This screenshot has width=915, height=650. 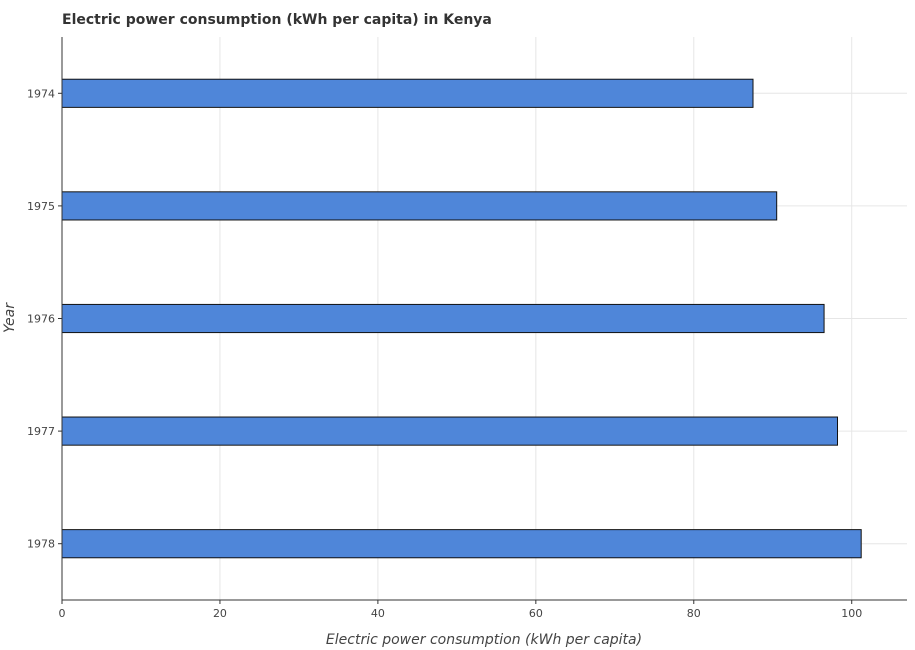 I want to click on y-tick-label: 1976, so click(x=41, y=319).